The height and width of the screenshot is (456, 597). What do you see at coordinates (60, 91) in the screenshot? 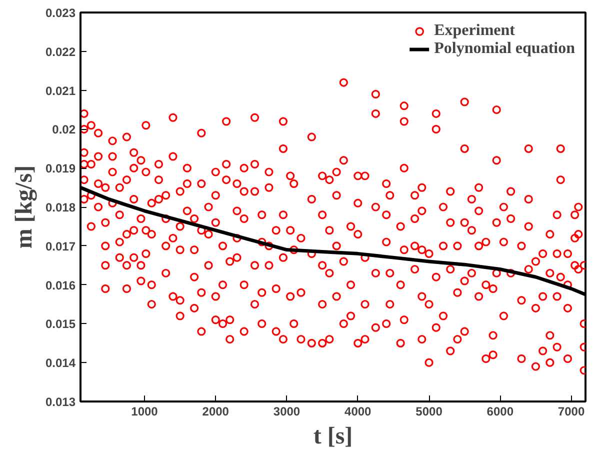
I see `y-tick-label: 0.021` at bounding box center [60, 91].